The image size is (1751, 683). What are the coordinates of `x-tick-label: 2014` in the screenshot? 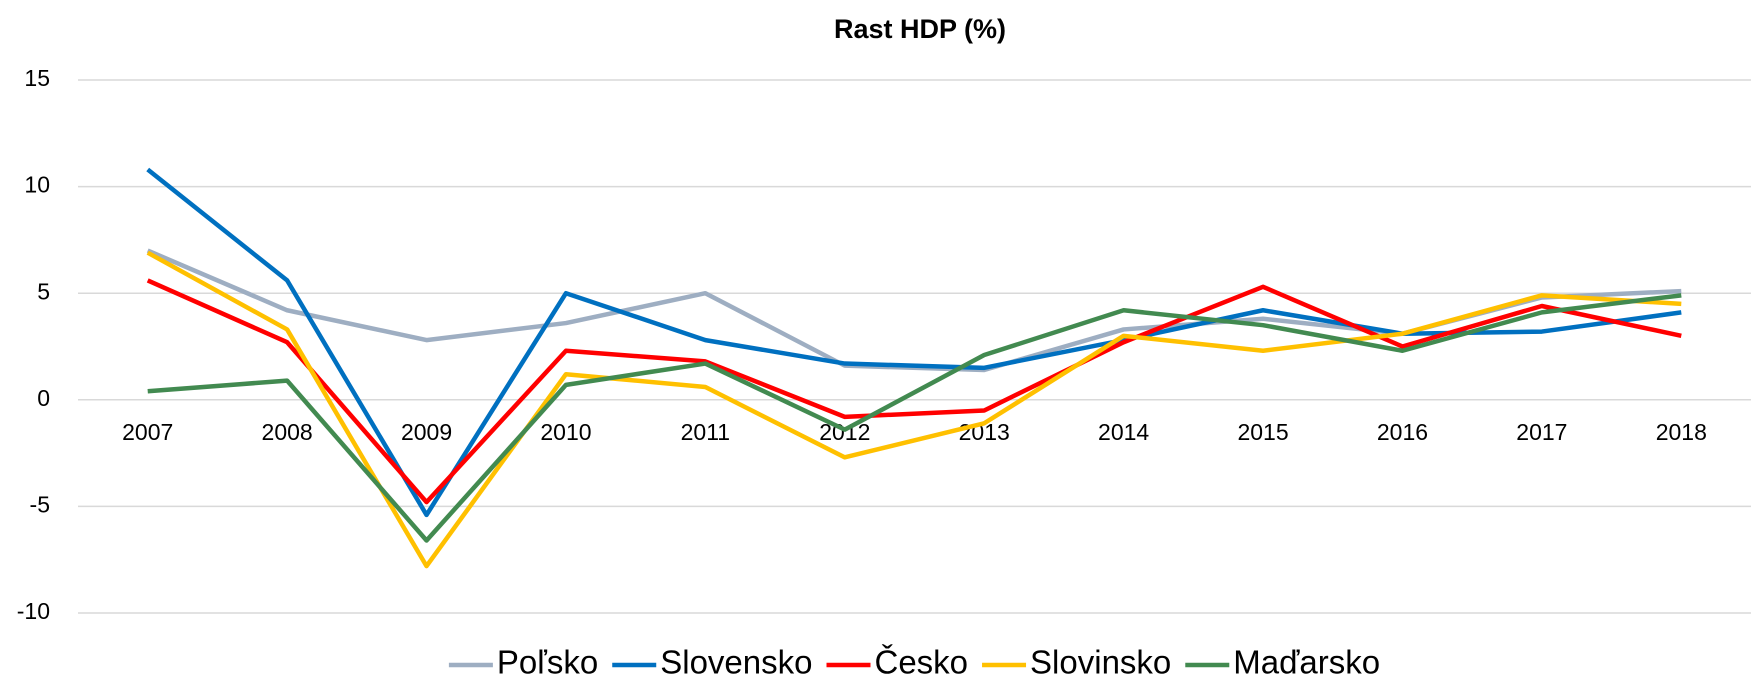 It's located at (1123, 432).